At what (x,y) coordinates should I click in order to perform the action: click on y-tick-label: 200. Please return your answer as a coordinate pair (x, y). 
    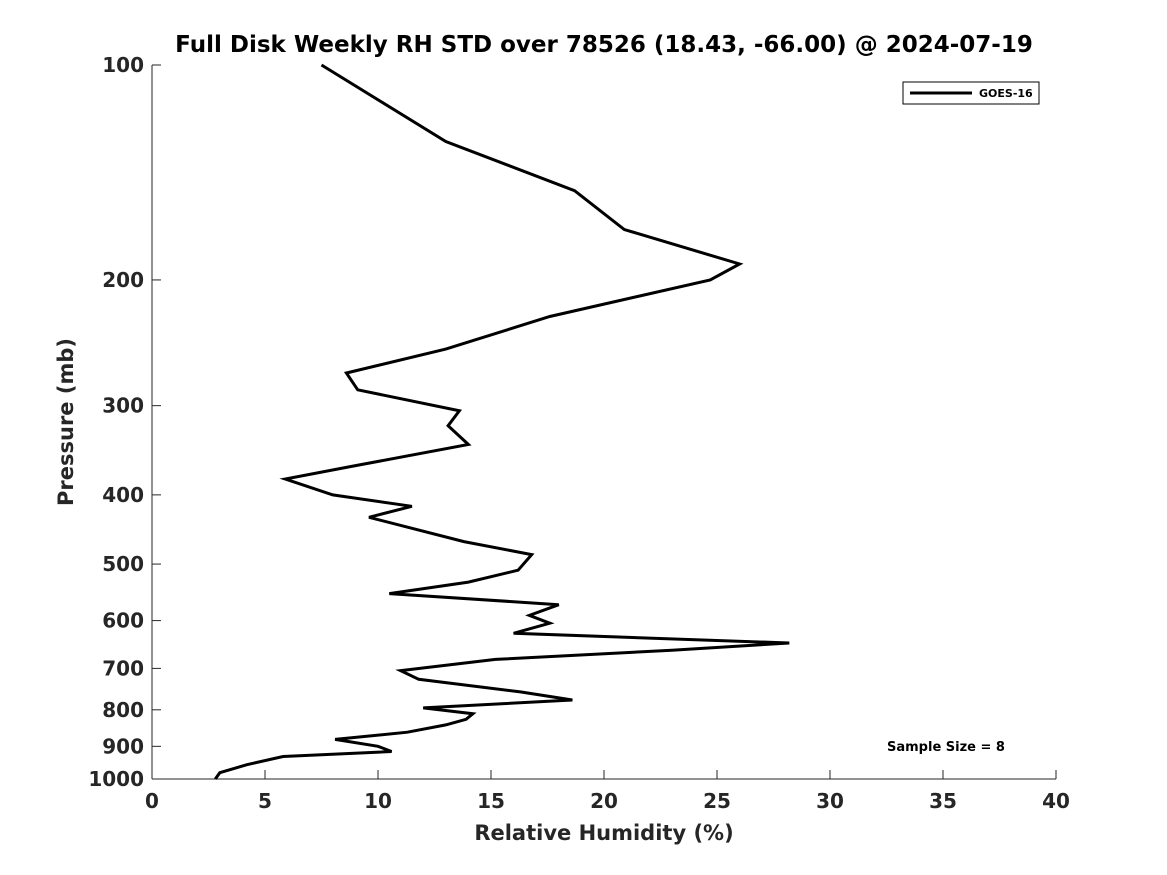
    Looking at the image, I should click on (123, 280).